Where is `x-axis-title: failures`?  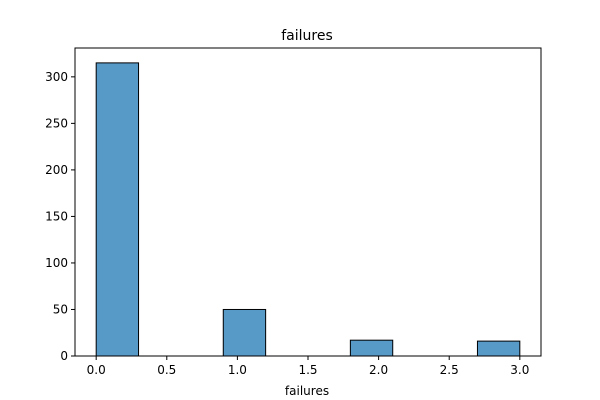 x-axis-title: failures is located at coordinates (307, 391).